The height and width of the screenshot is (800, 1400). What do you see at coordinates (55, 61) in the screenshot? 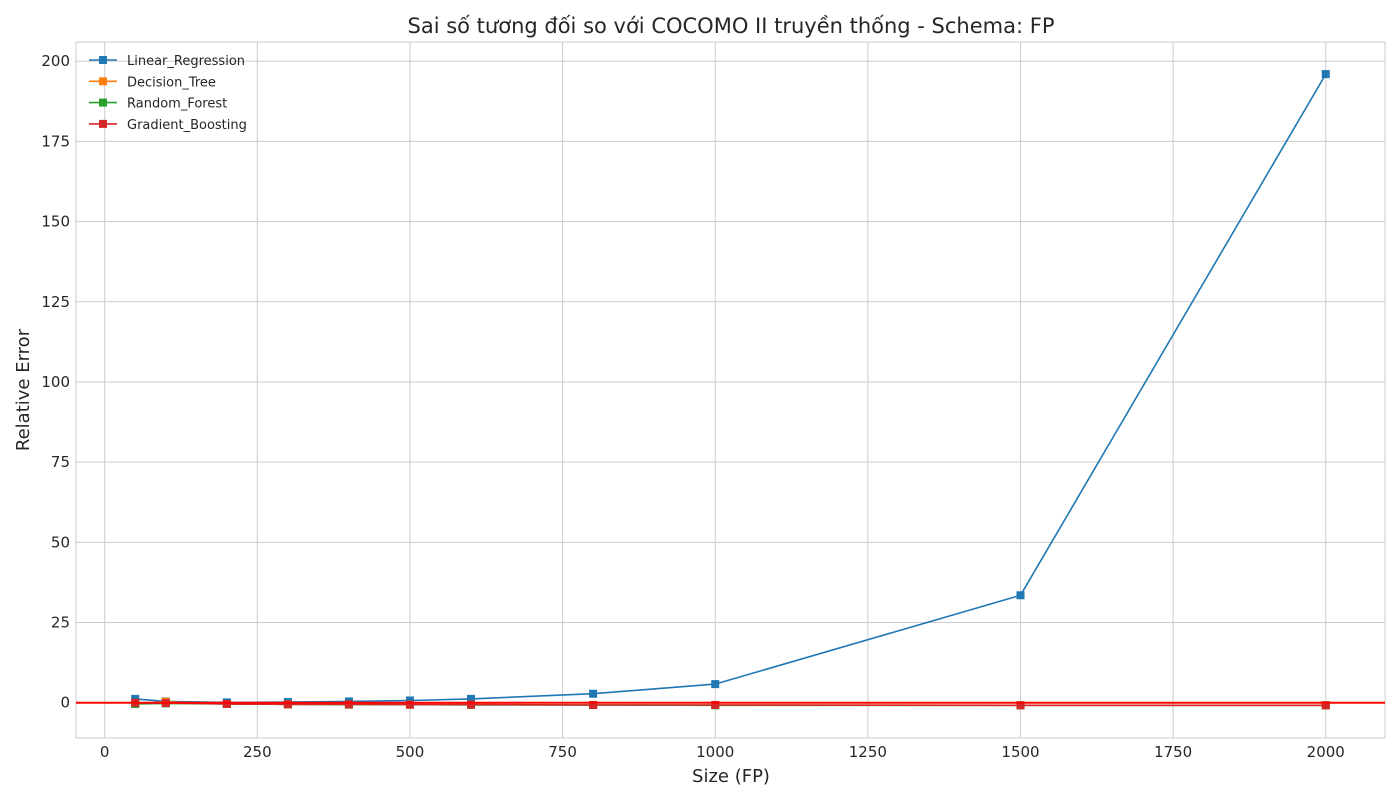
I see `y-tick-label: 200` at bounding box center [55, 61].